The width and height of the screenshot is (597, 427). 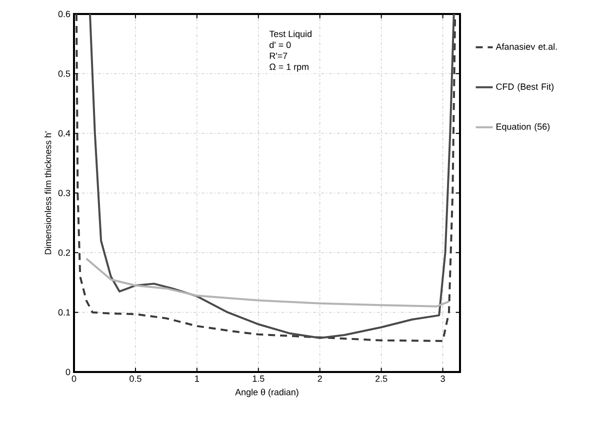 I want to click on y-tick-label: 0.2, so click(x=64, y=252).